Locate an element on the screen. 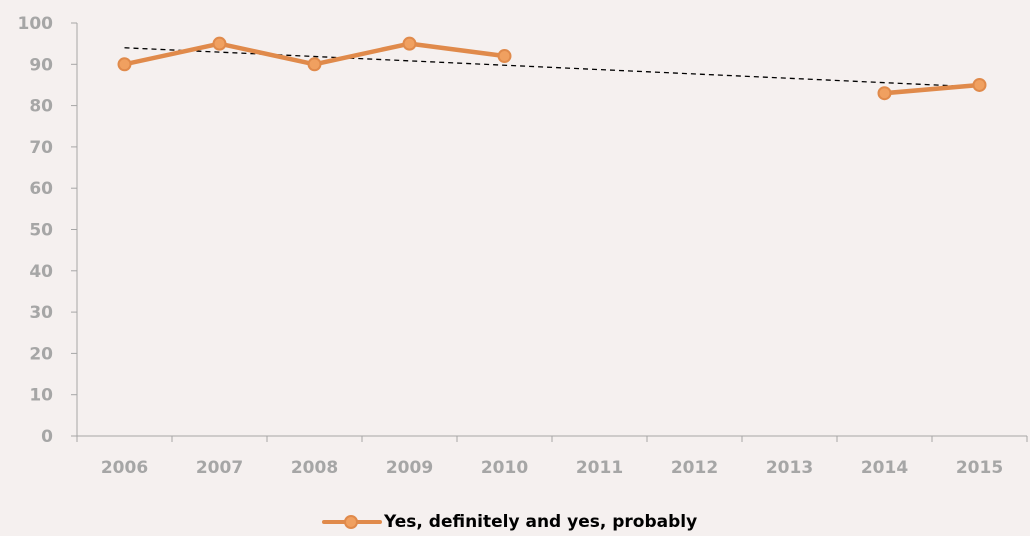 This screenshot has height=536, width=1030. legend-swatch is located at coordinates (352, 522).